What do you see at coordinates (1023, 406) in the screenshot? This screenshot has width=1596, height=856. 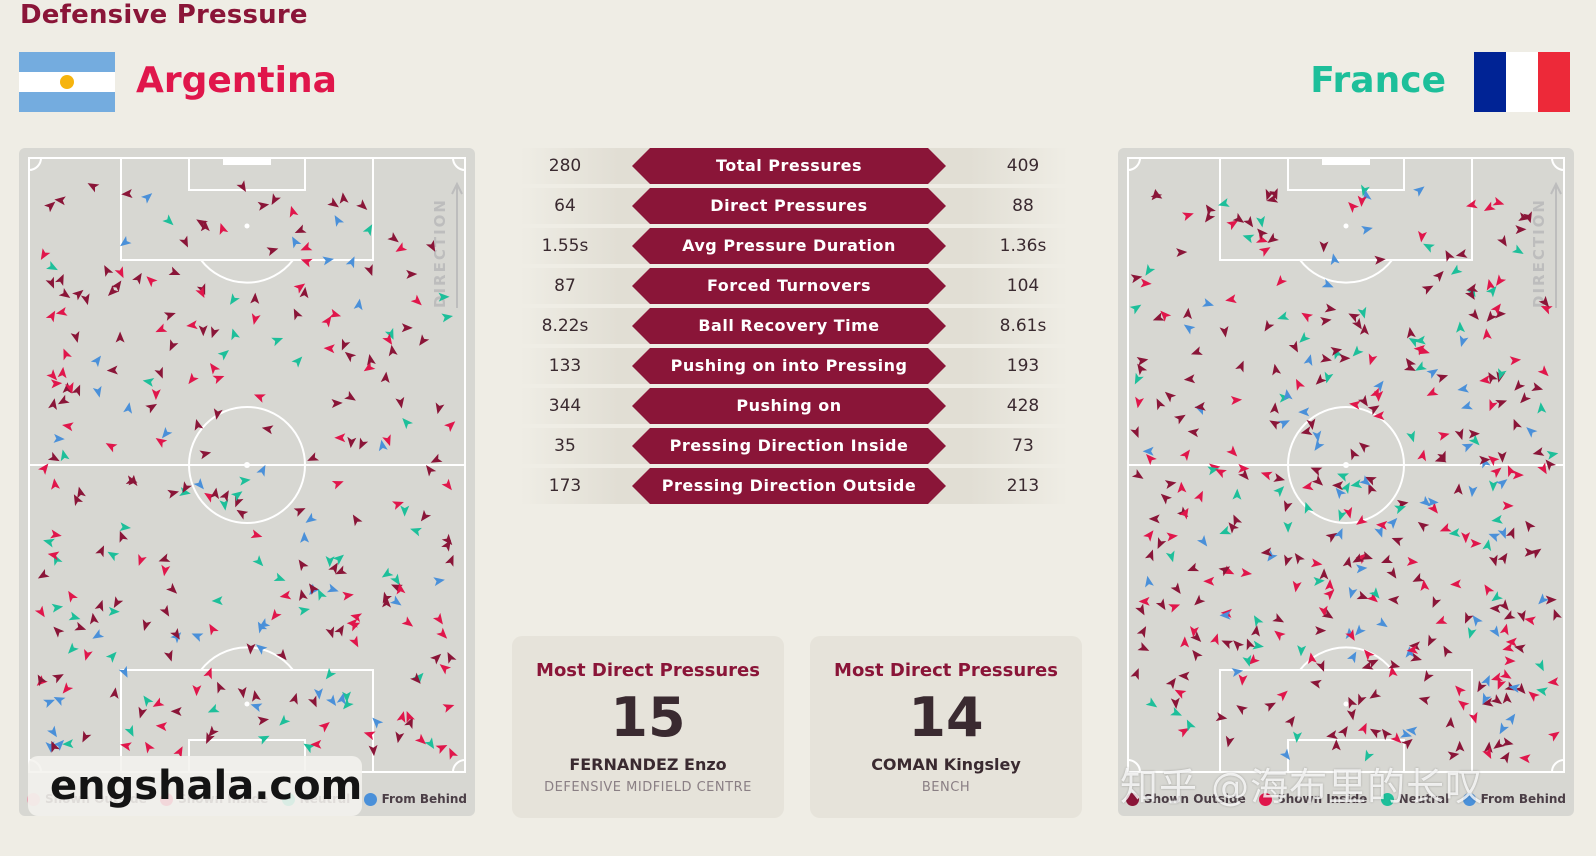 I see `stat-value-france: 428` at bounding box center [1023, 406].